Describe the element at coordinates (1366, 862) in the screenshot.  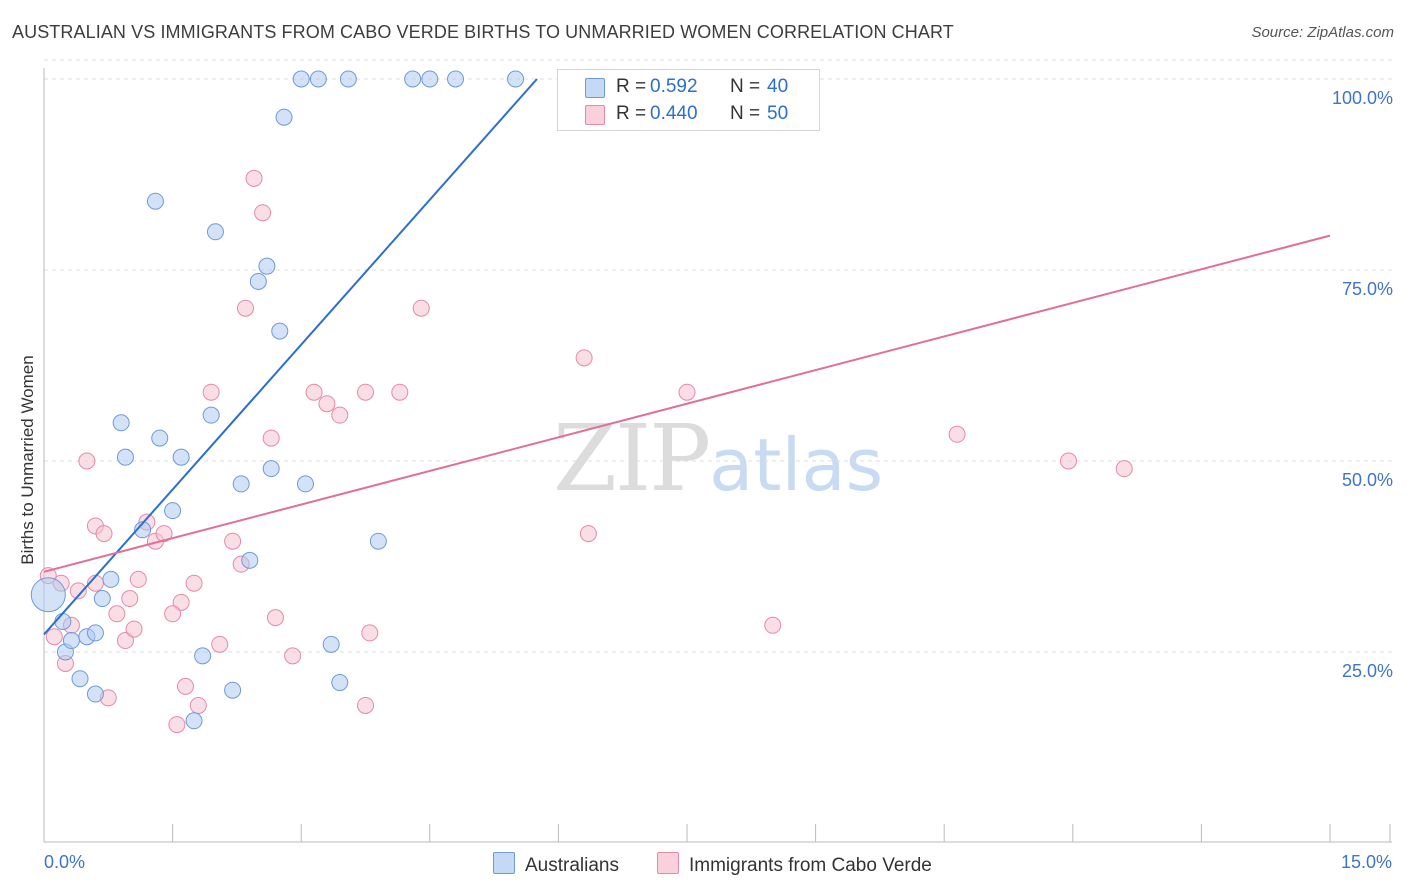
I see `x-tick-label-max: 15.0%` at that location.